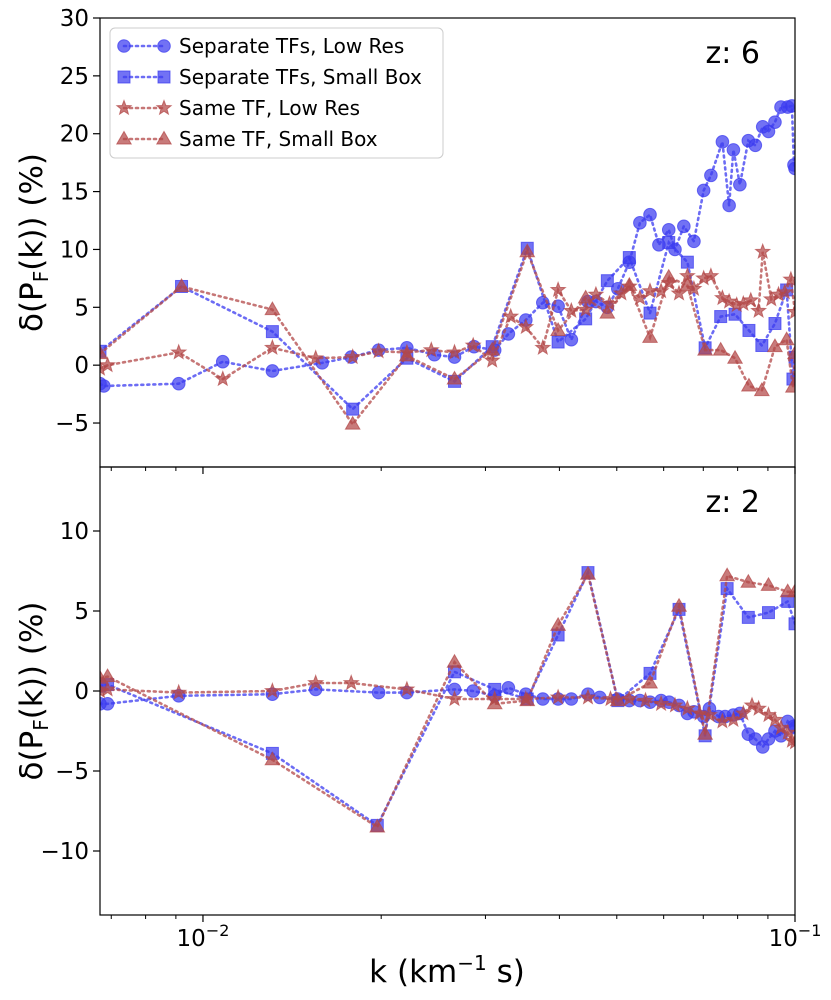  What do you see at coordinates (72, 424) in the screenshot?
I see `panel-1-ytick-label: −5` at bounding box center [72, 424].